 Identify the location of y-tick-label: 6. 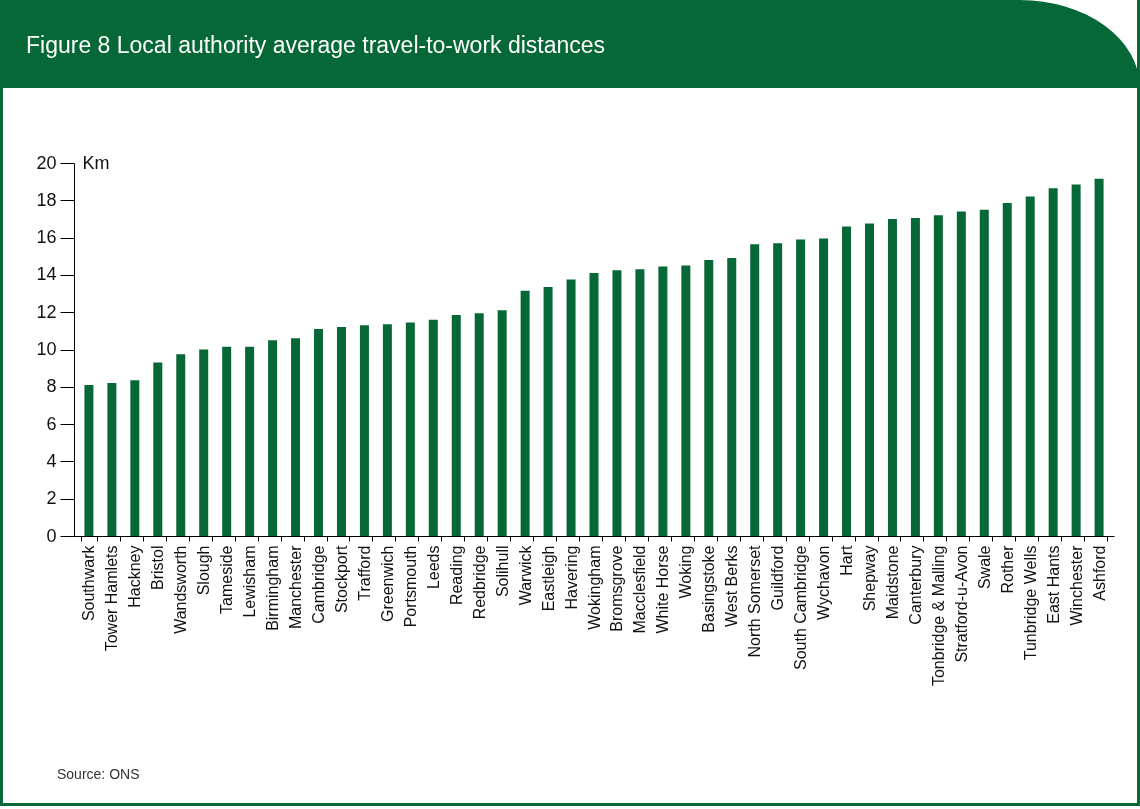
(51, 423).